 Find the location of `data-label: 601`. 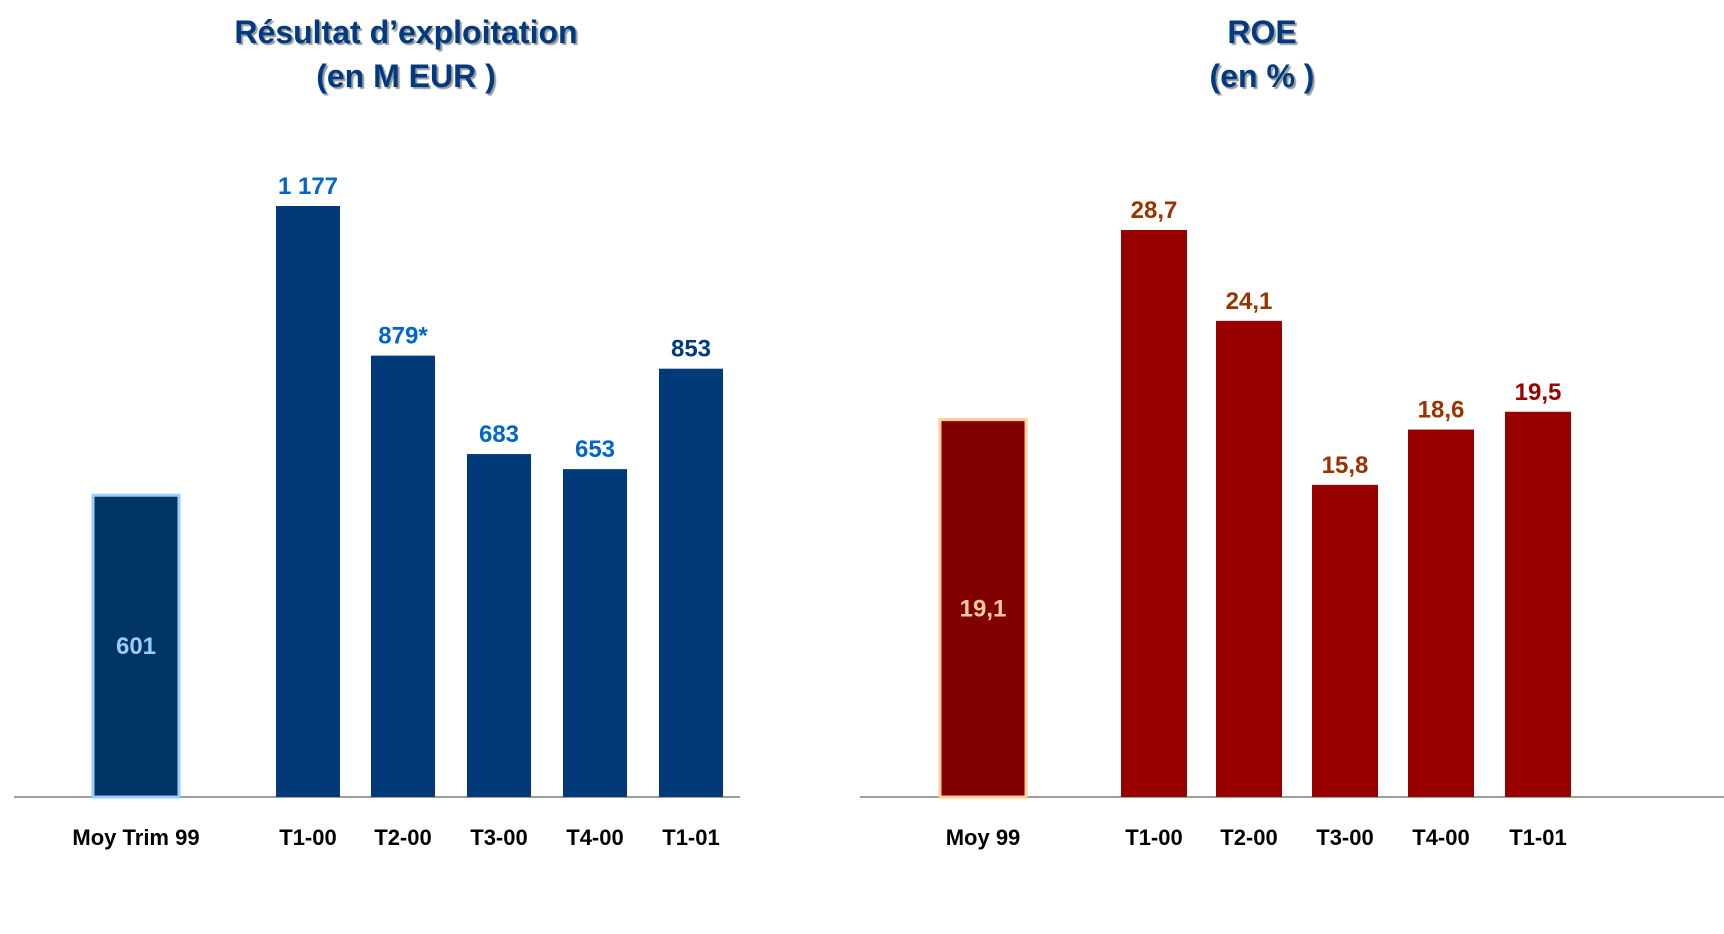

data-label: 601 is located at coordinates (136, 646).